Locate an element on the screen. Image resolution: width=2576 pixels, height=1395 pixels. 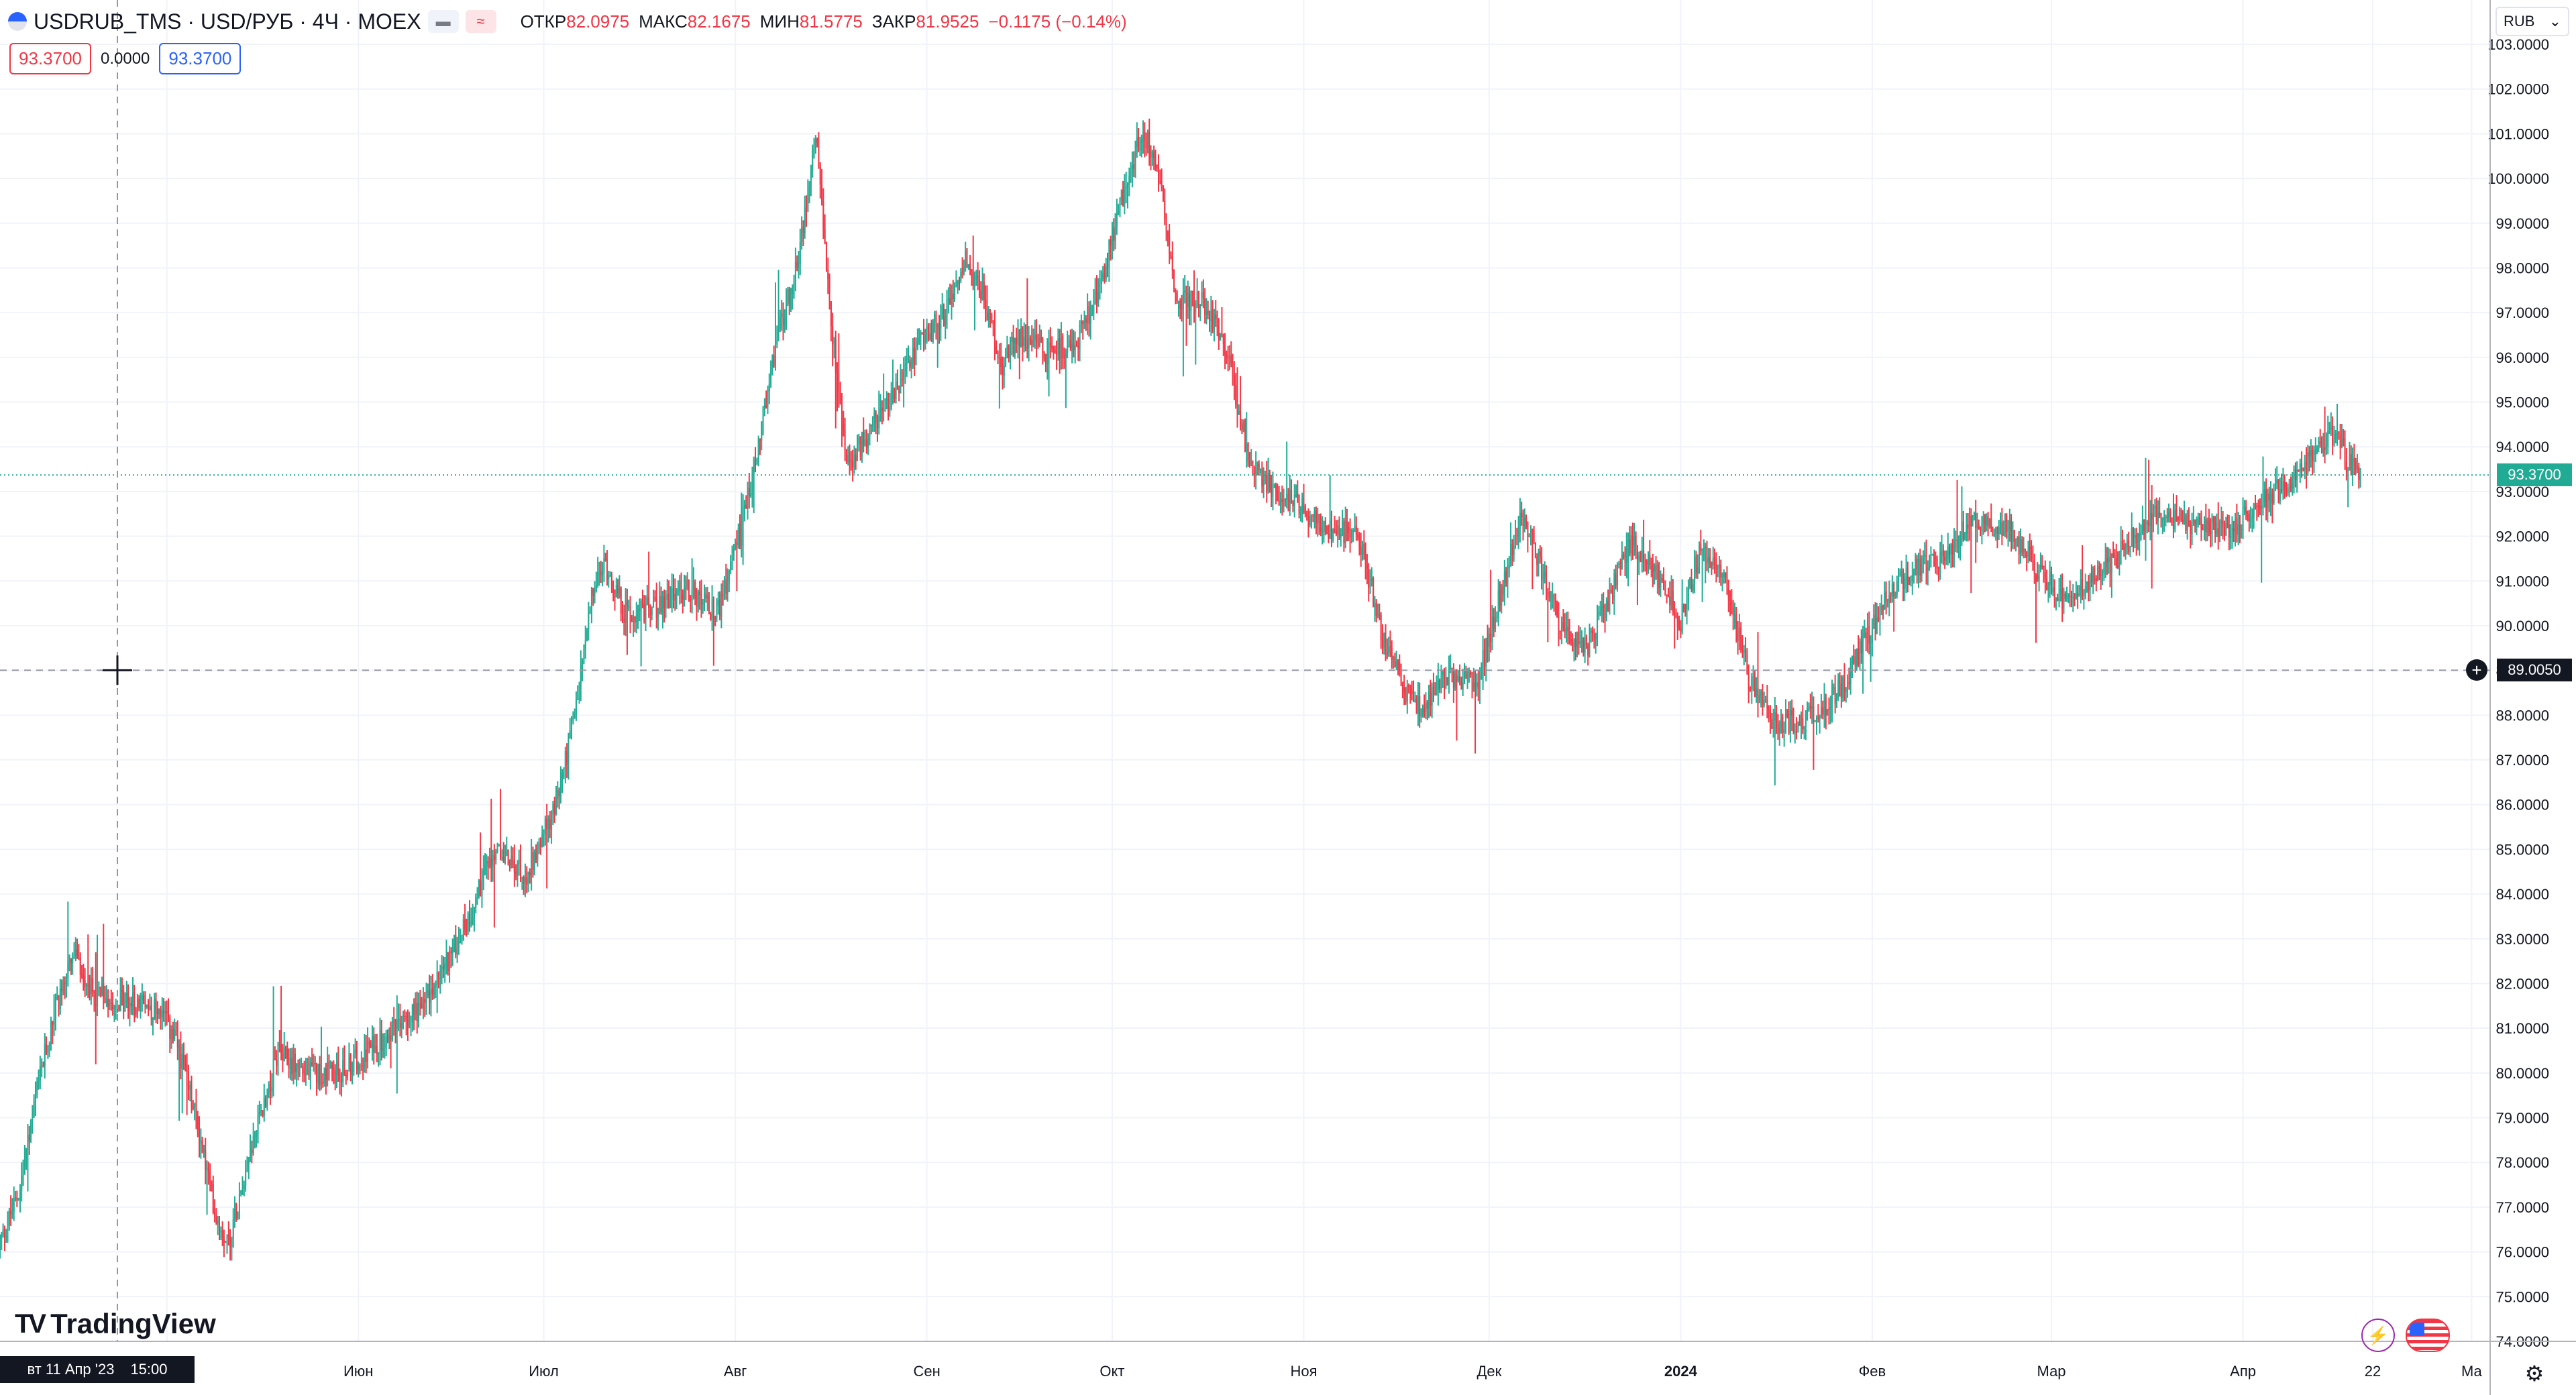
x-tick-label: Окт is located at coordinates (1111, 1371).